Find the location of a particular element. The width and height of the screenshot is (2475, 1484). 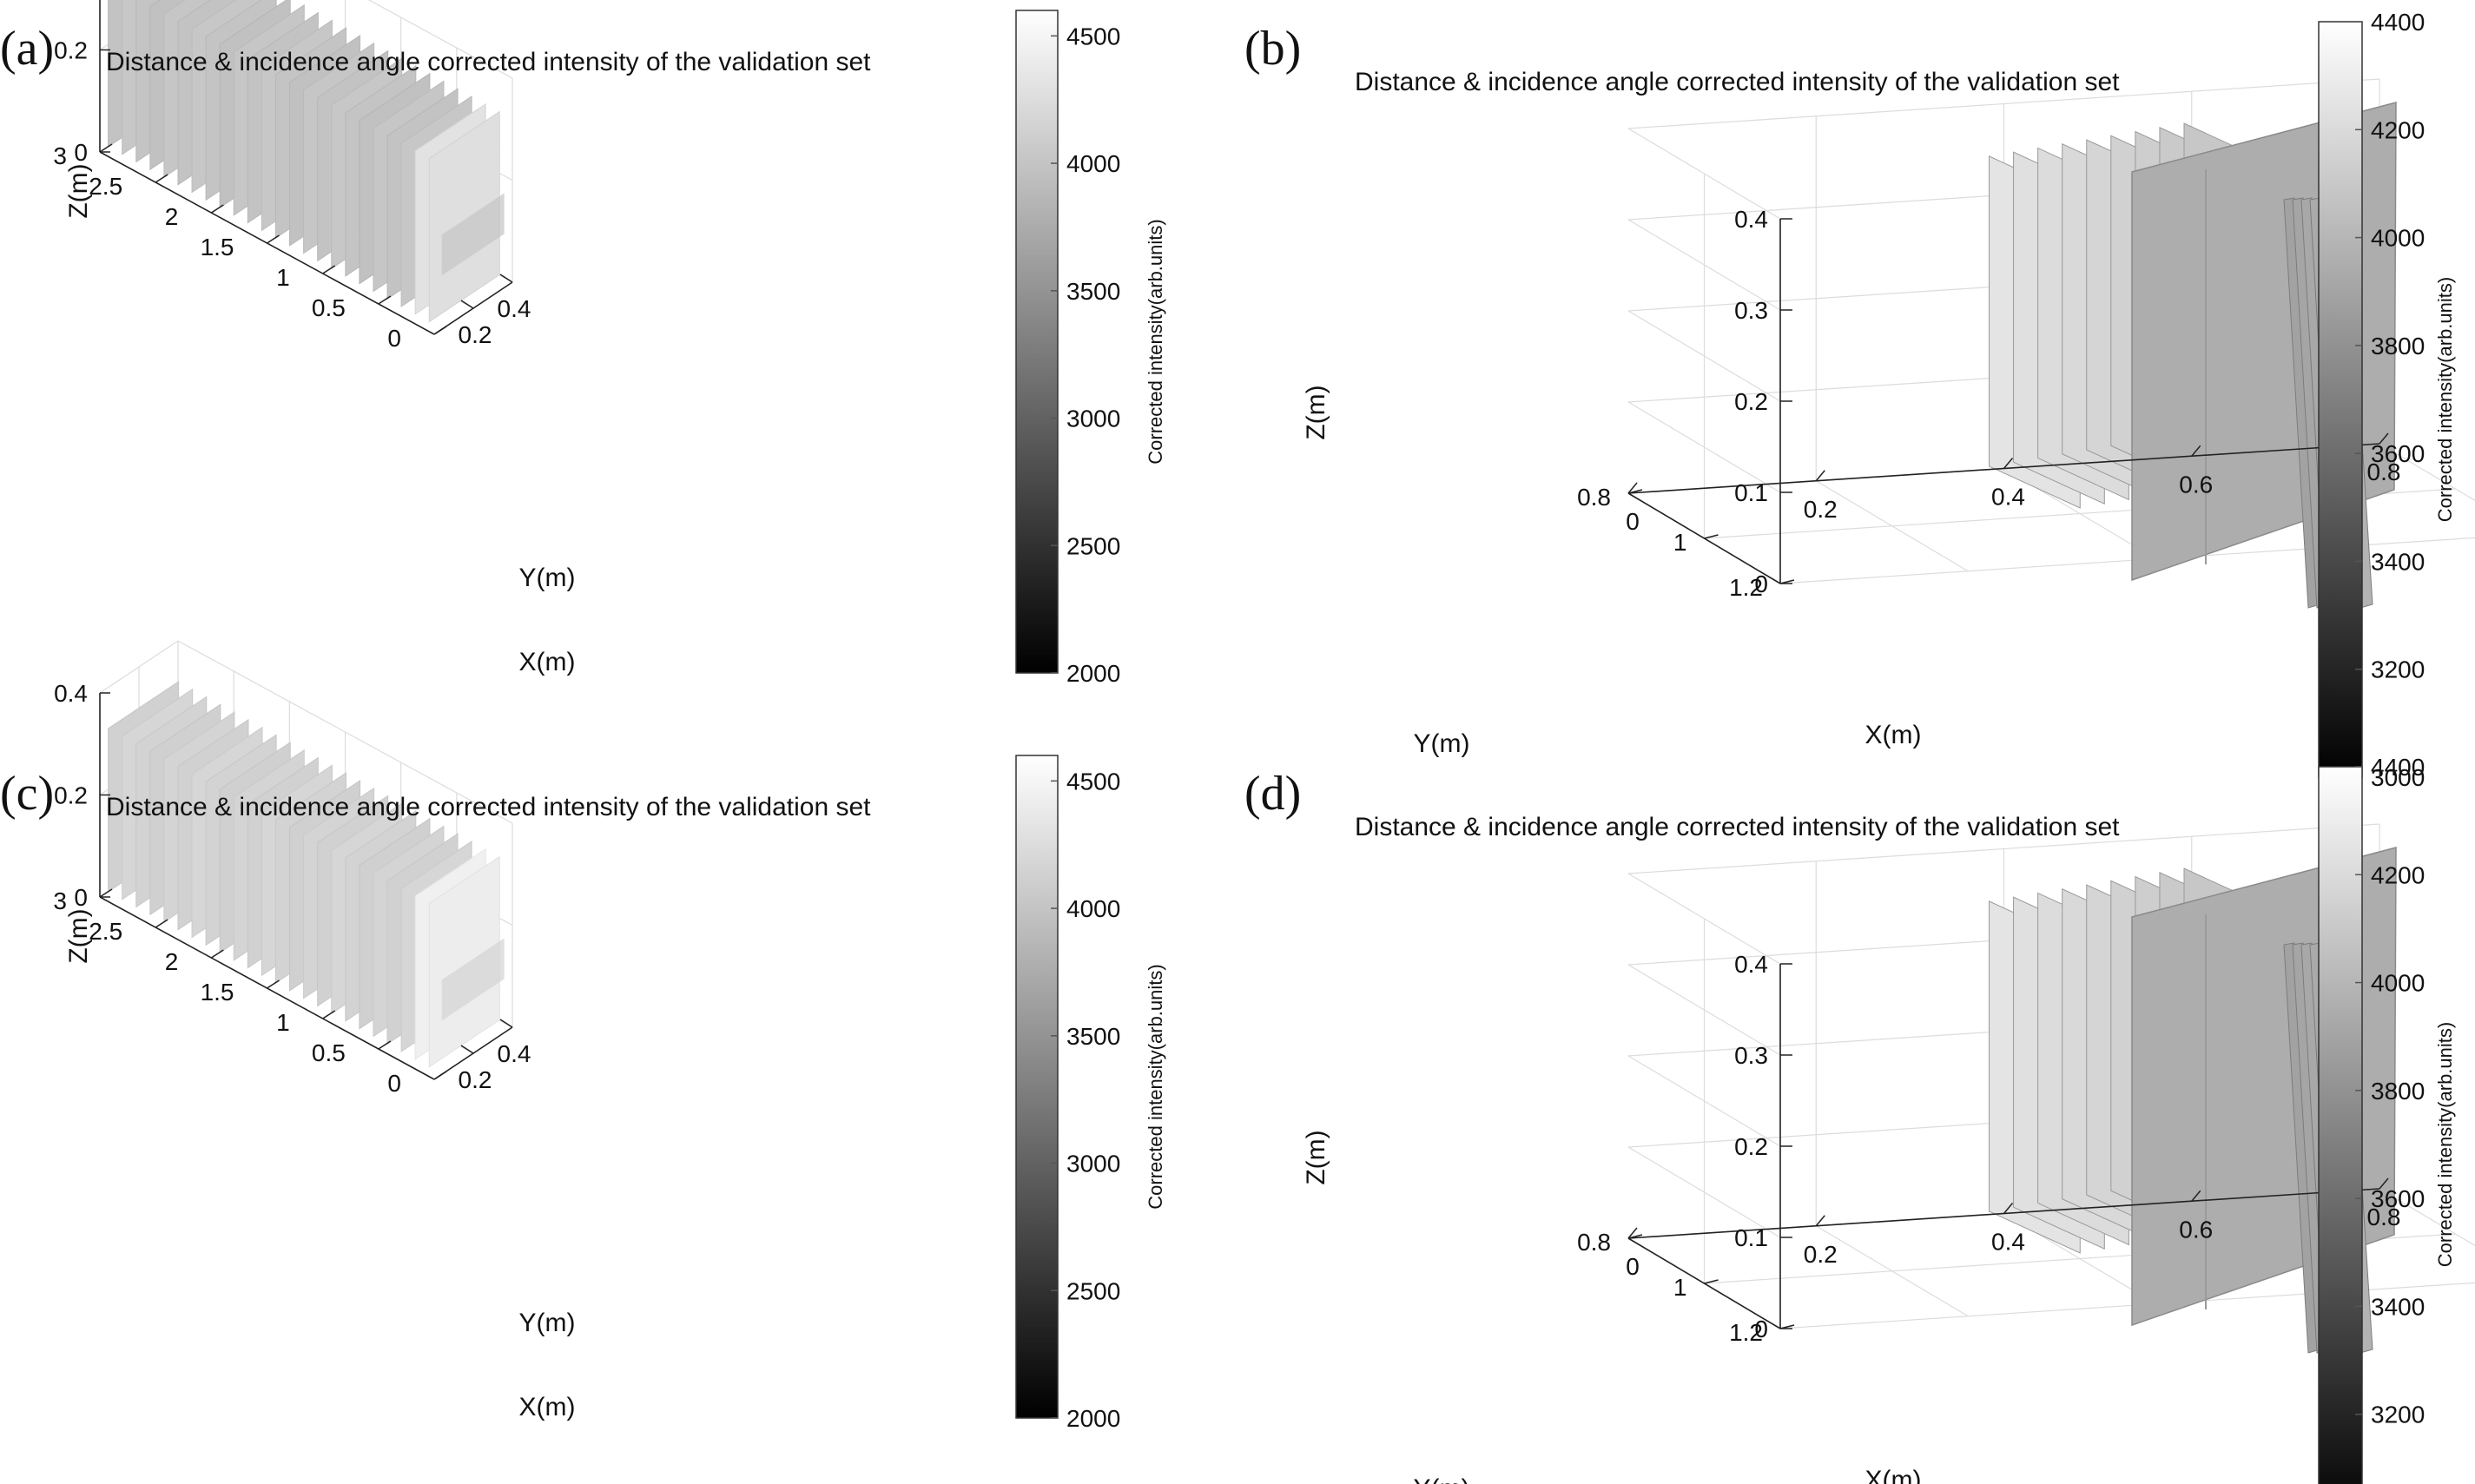

colorbar-tick-label: 3600 is located at coordinates (2398, 453).